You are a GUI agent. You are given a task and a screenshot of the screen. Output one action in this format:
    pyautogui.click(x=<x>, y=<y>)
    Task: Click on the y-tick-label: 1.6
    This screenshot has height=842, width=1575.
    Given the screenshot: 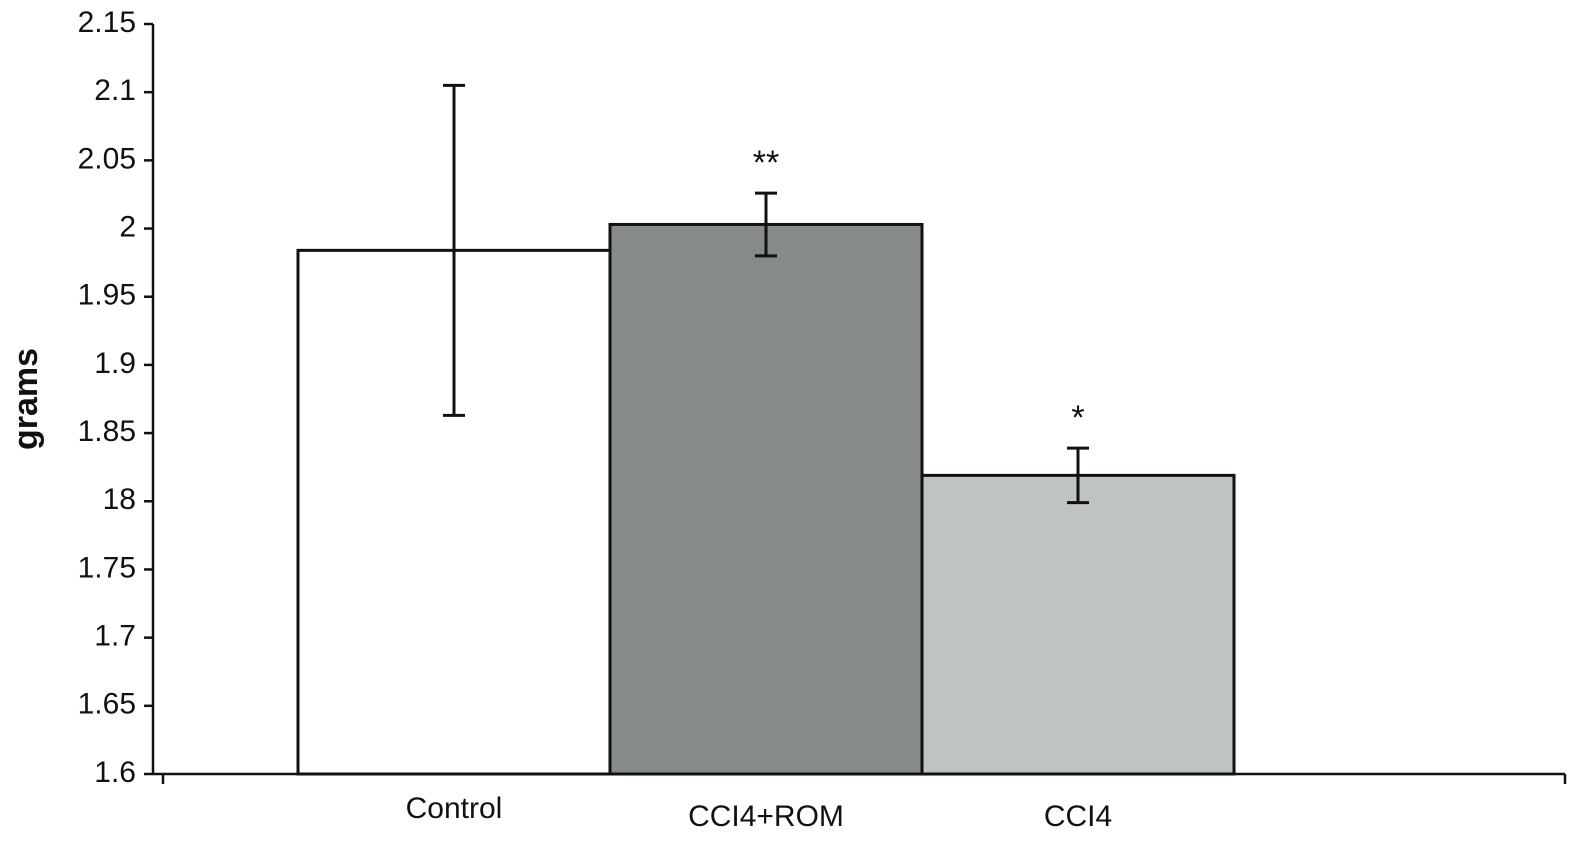 What is the action you would take?
    pyautogui.click(x=115, y=772)
    